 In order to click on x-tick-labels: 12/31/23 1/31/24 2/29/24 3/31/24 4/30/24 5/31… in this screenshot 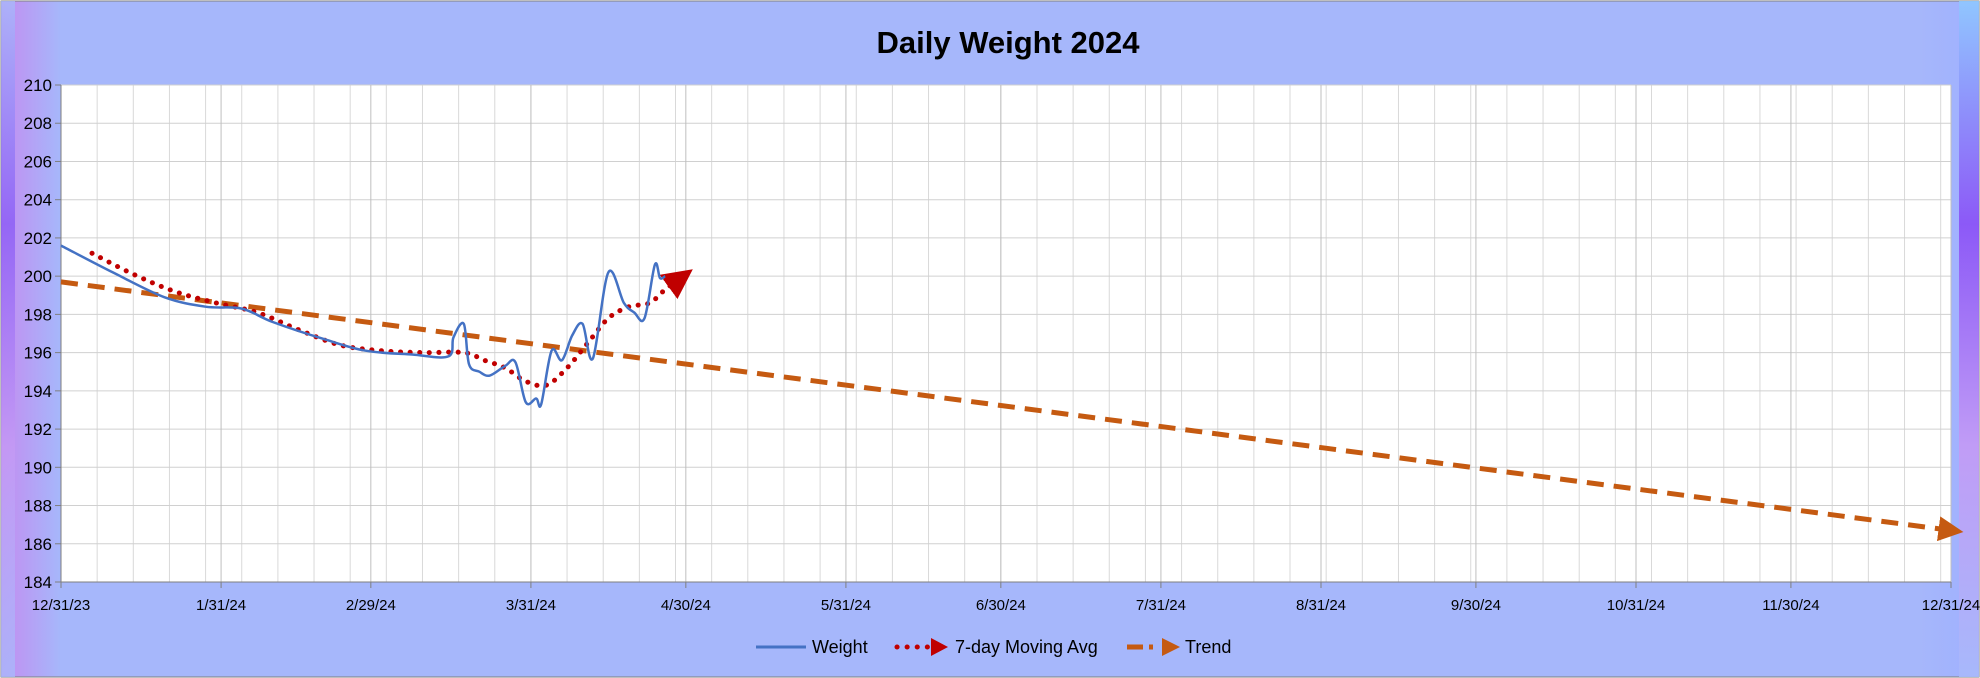, I will do `click(1006, 605)`.